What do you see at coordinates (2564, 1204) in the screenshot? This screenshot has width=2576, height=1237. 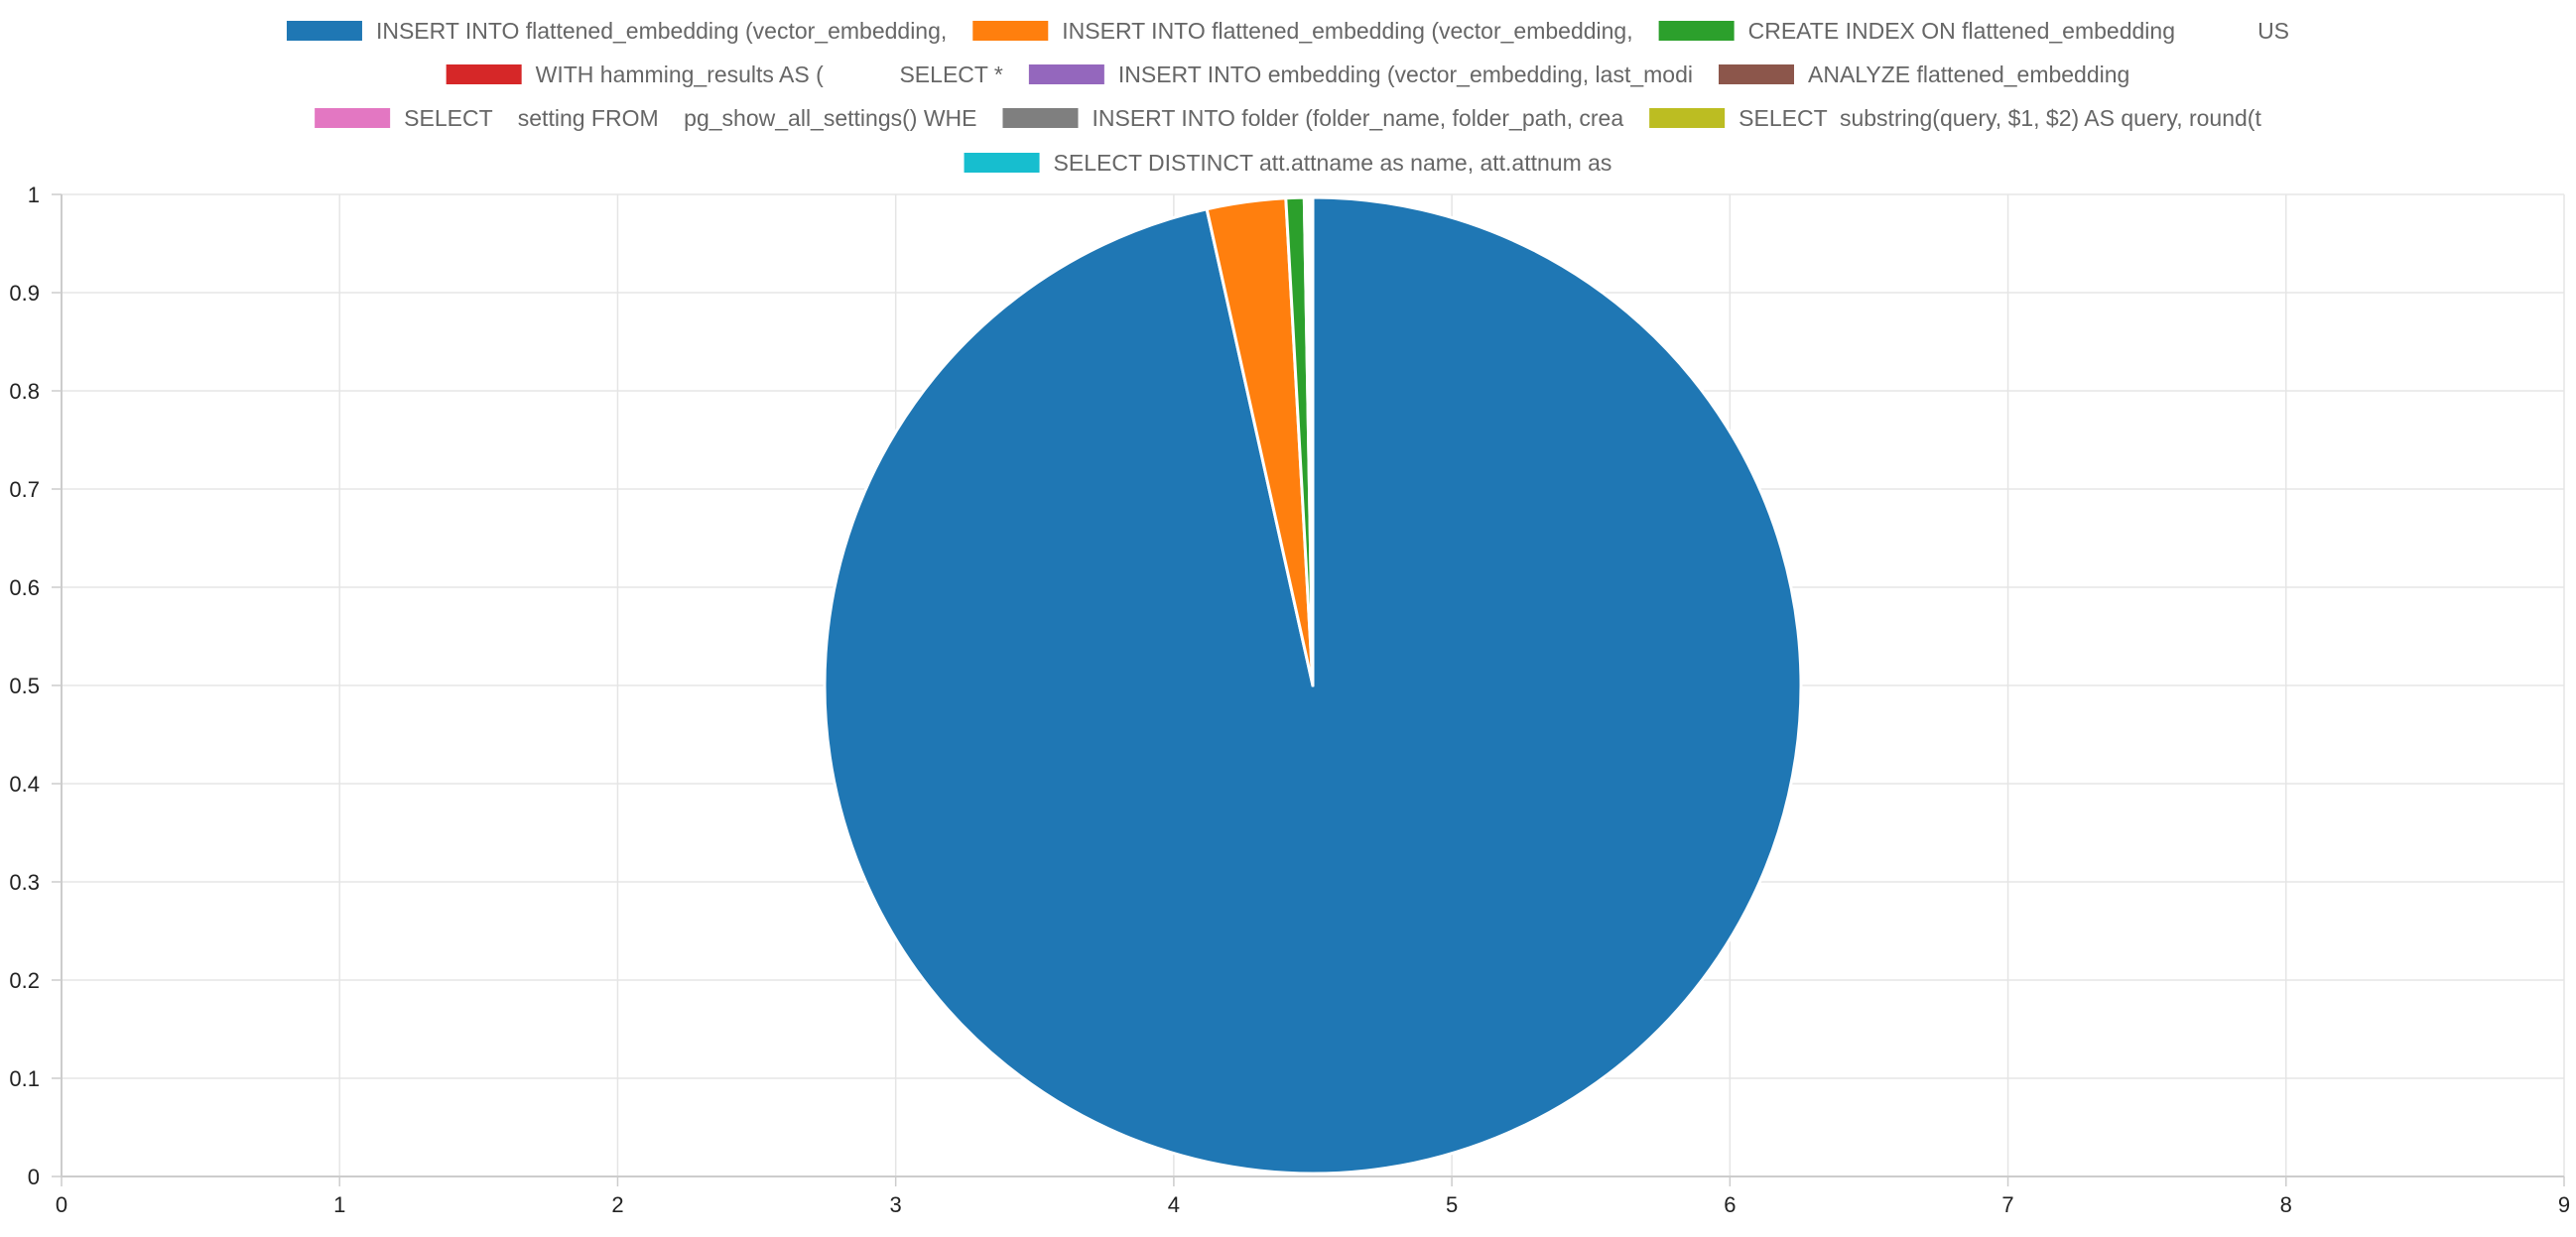 I see `x-tick-label: 9` at bounding box center [2564, 1204].